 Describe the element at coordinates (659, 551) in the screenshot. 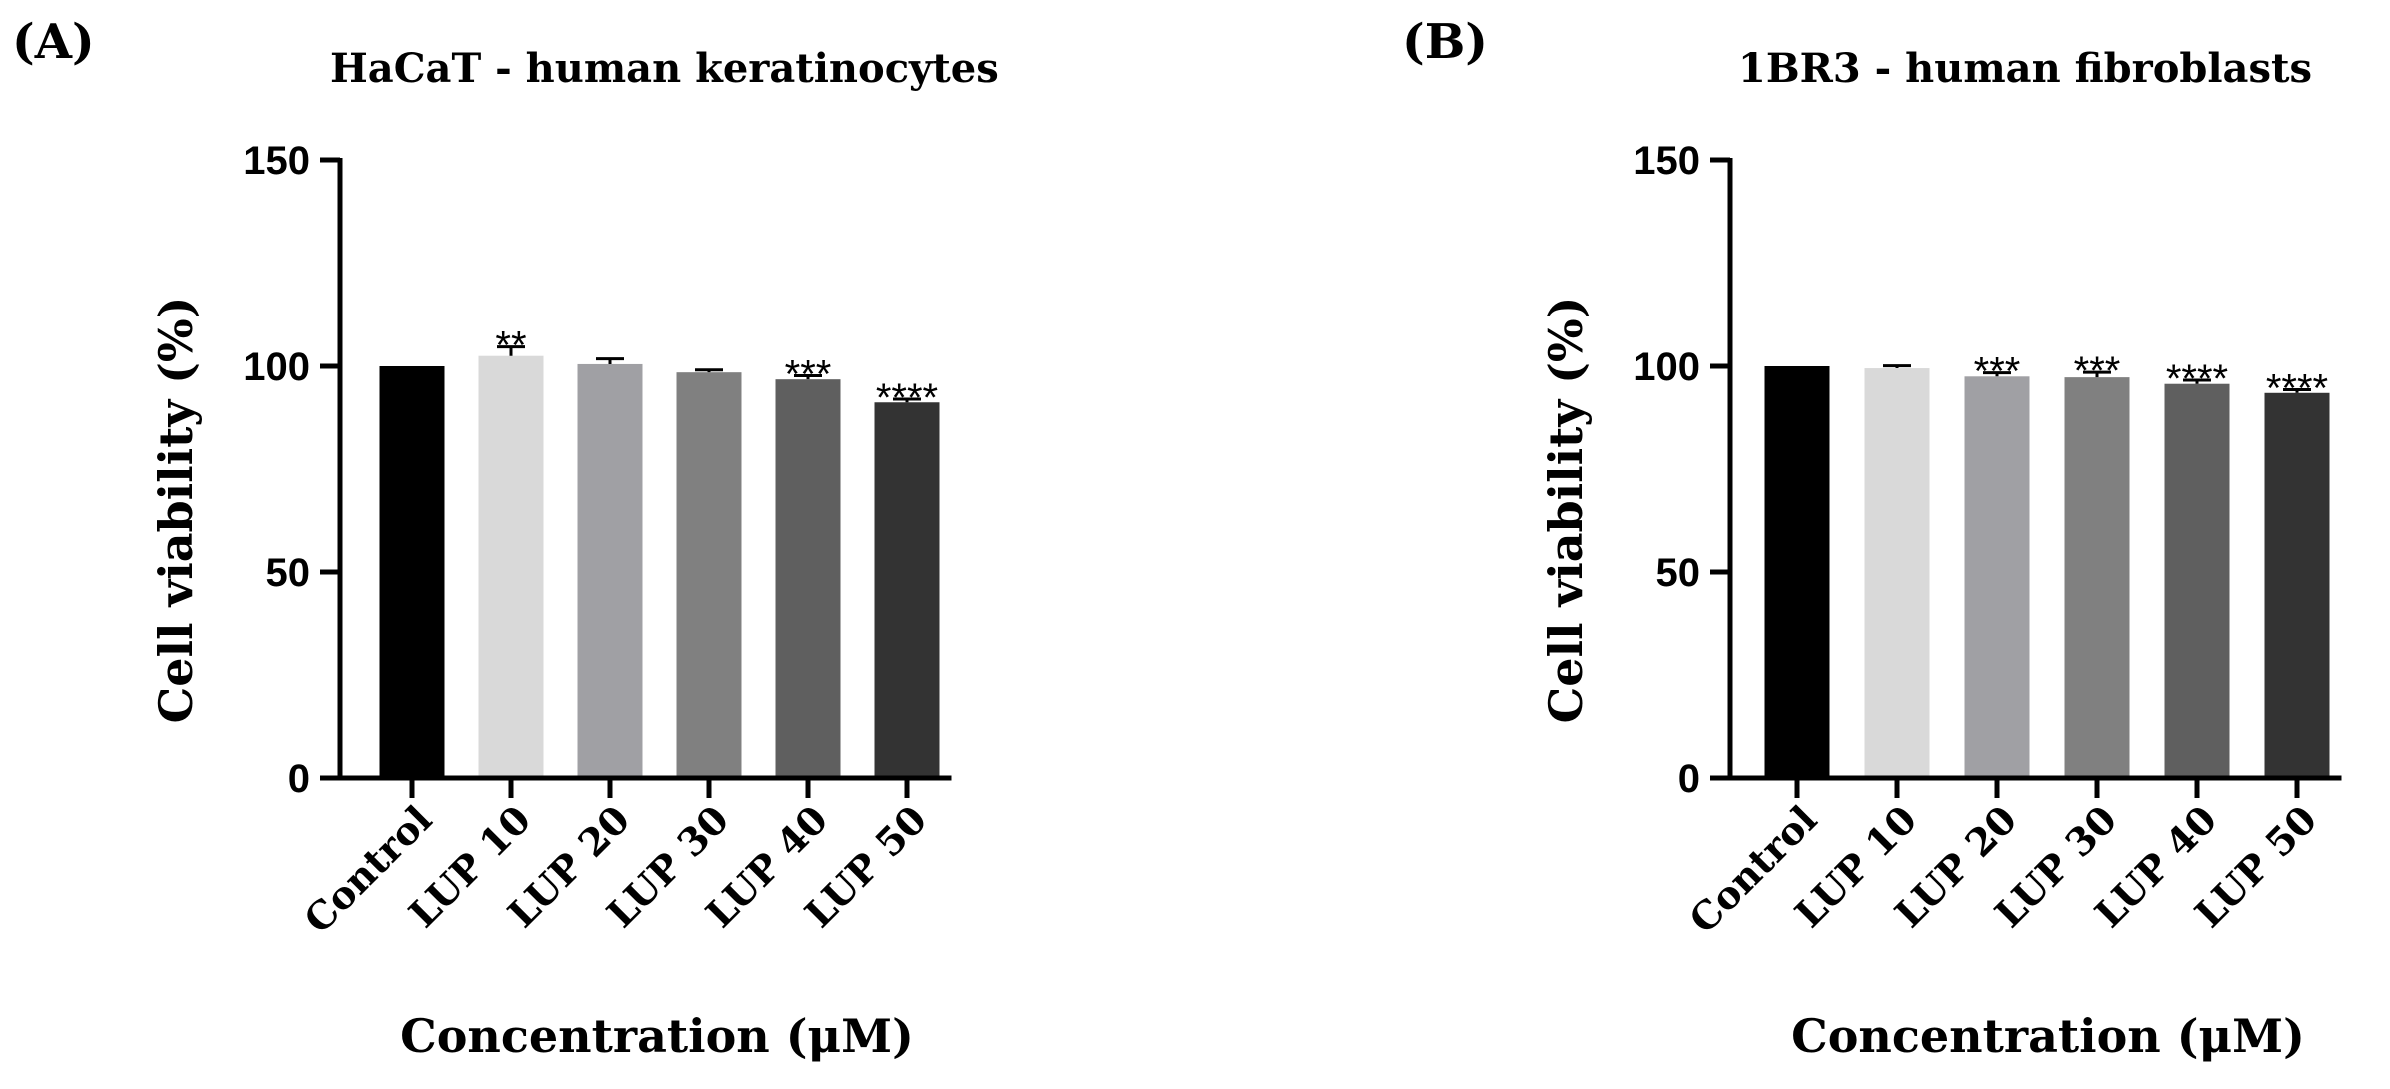

I see `bars: *********` at that location.